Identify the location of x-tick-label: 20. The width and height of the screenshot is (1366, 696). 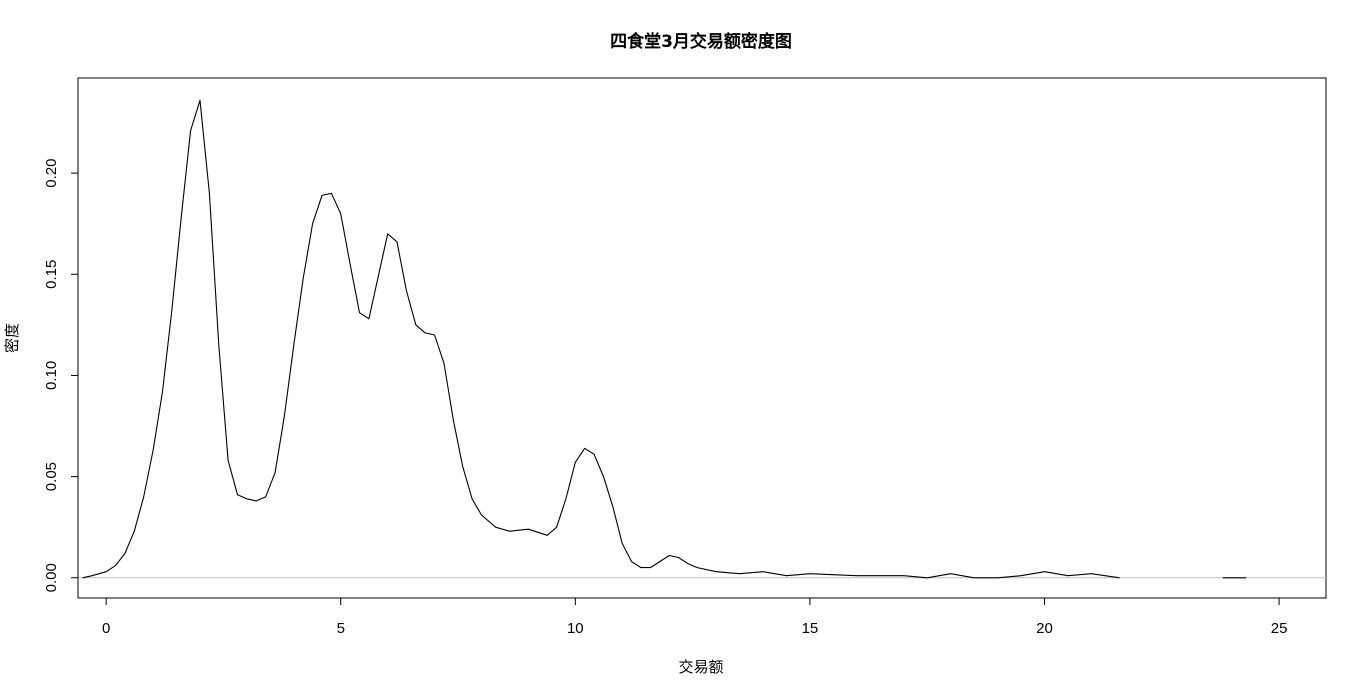
(1044, 628).